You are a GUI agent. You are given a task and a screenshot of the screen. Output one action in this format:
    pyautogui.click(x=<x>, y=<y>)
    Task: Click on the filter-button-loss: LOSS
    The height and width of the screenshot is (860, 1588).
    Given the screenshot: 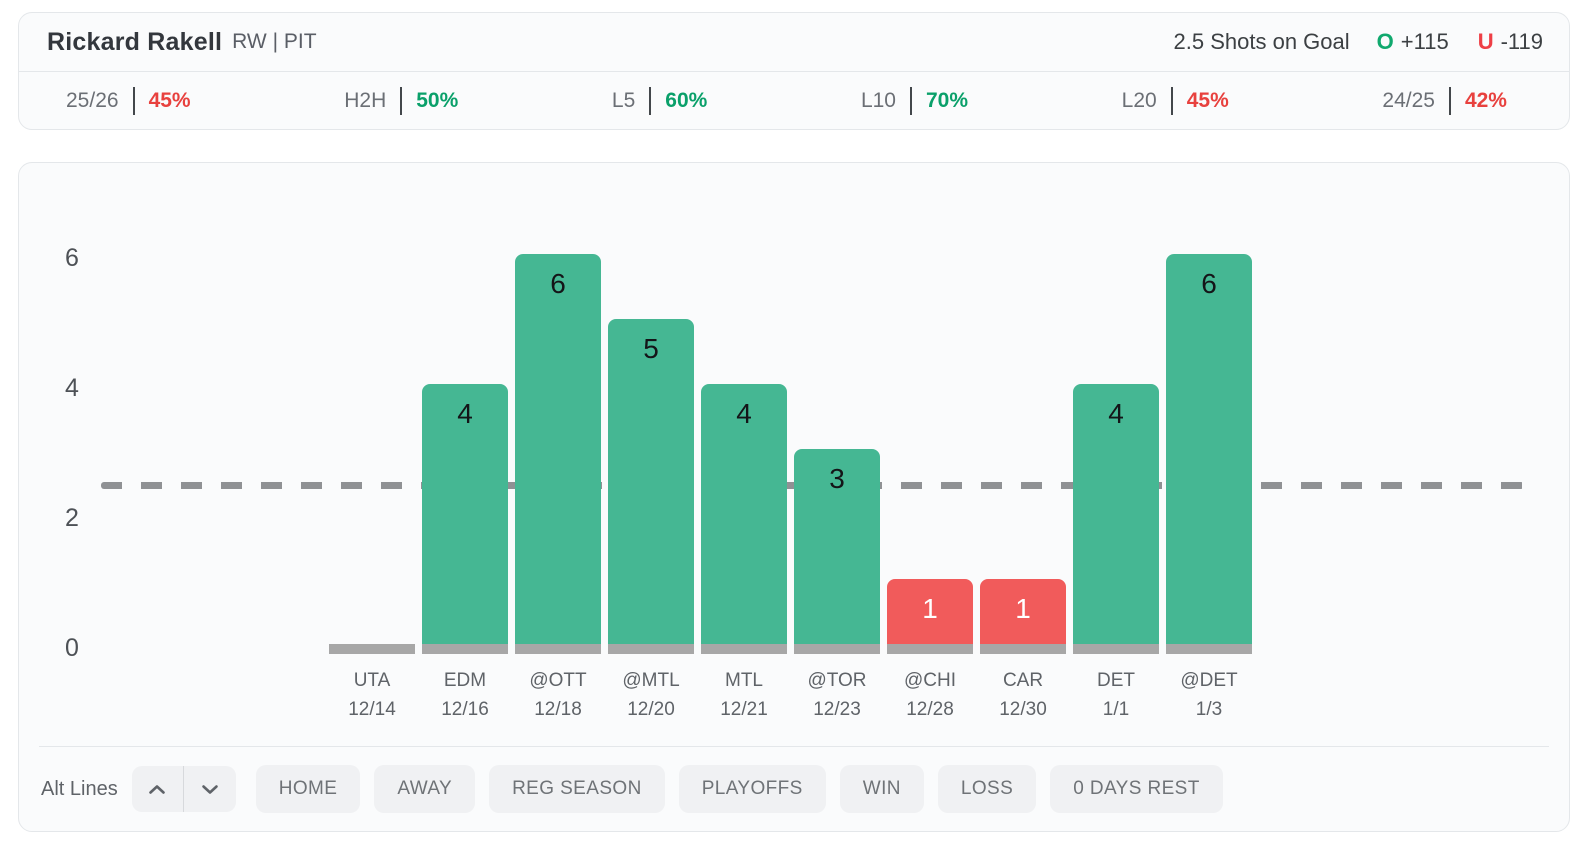 What is the action you would take?
    pyautogui.click(x=987, y=789)
    